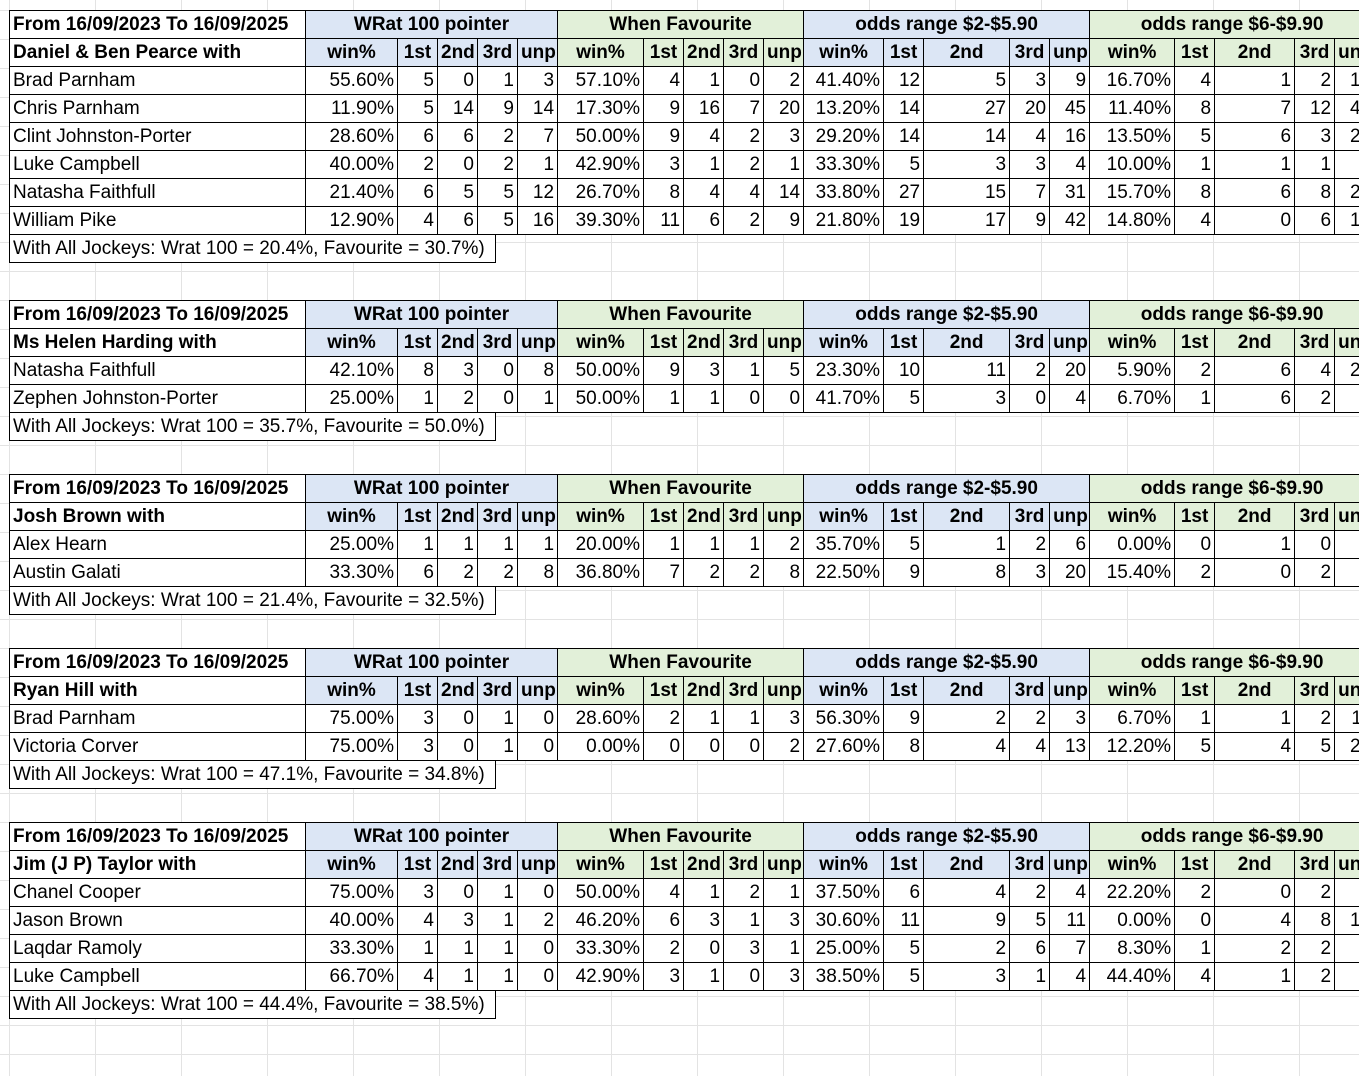  I want to click on odds-high-2nd-cell: 6, so click(1255, 192).